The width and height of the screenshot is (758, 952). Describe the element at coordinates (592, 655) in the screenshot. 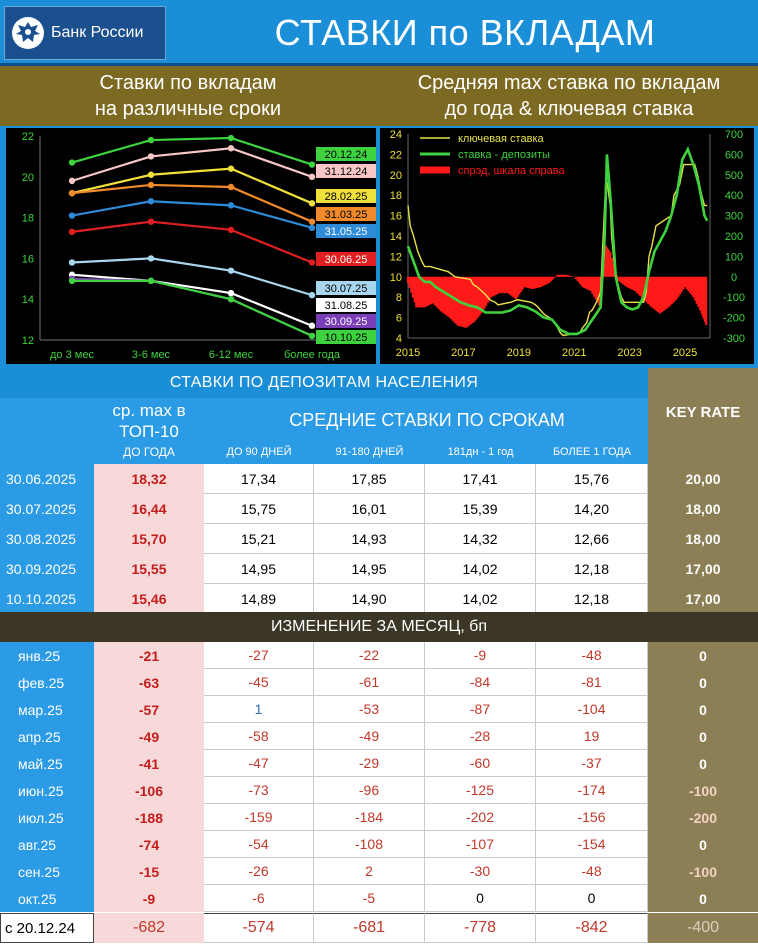

I see `term-change-value: -48` at that location.